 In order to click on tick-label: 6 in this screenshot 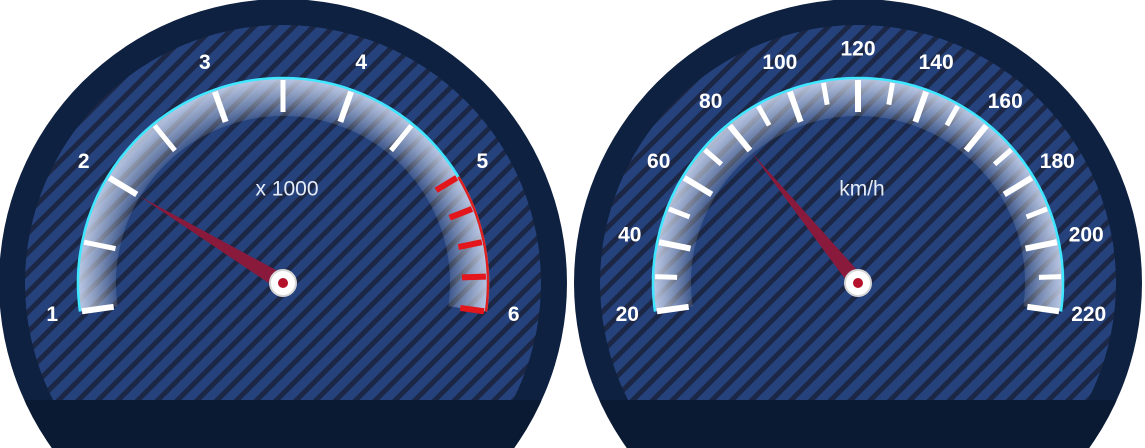, I will do `click(514, 314)`.